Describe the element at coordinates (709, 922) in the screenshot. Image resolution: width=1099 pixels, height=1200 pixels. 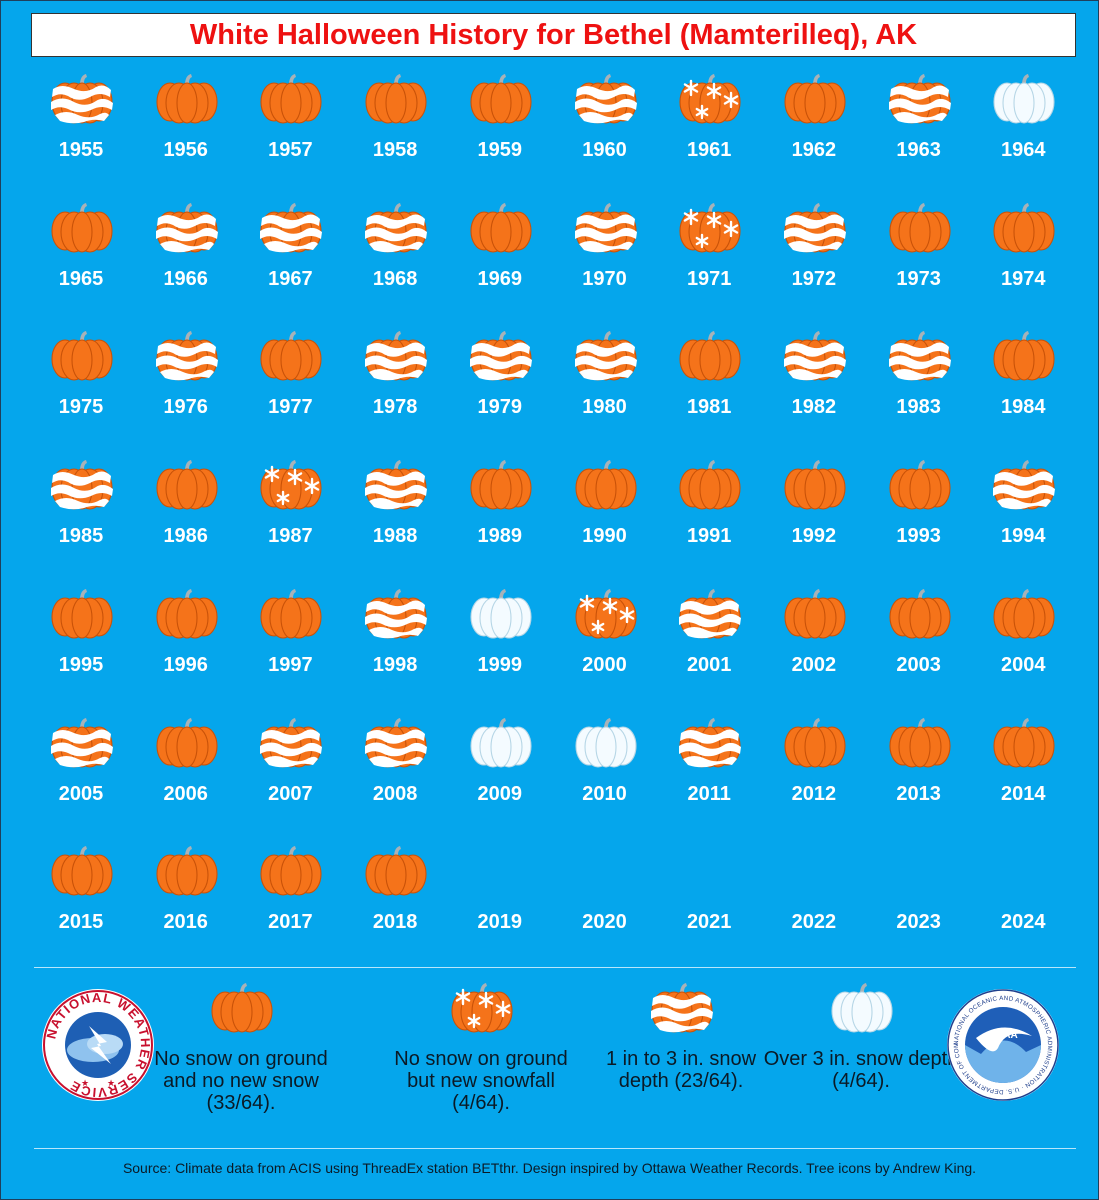
I see `year-label: 2021` at that location.